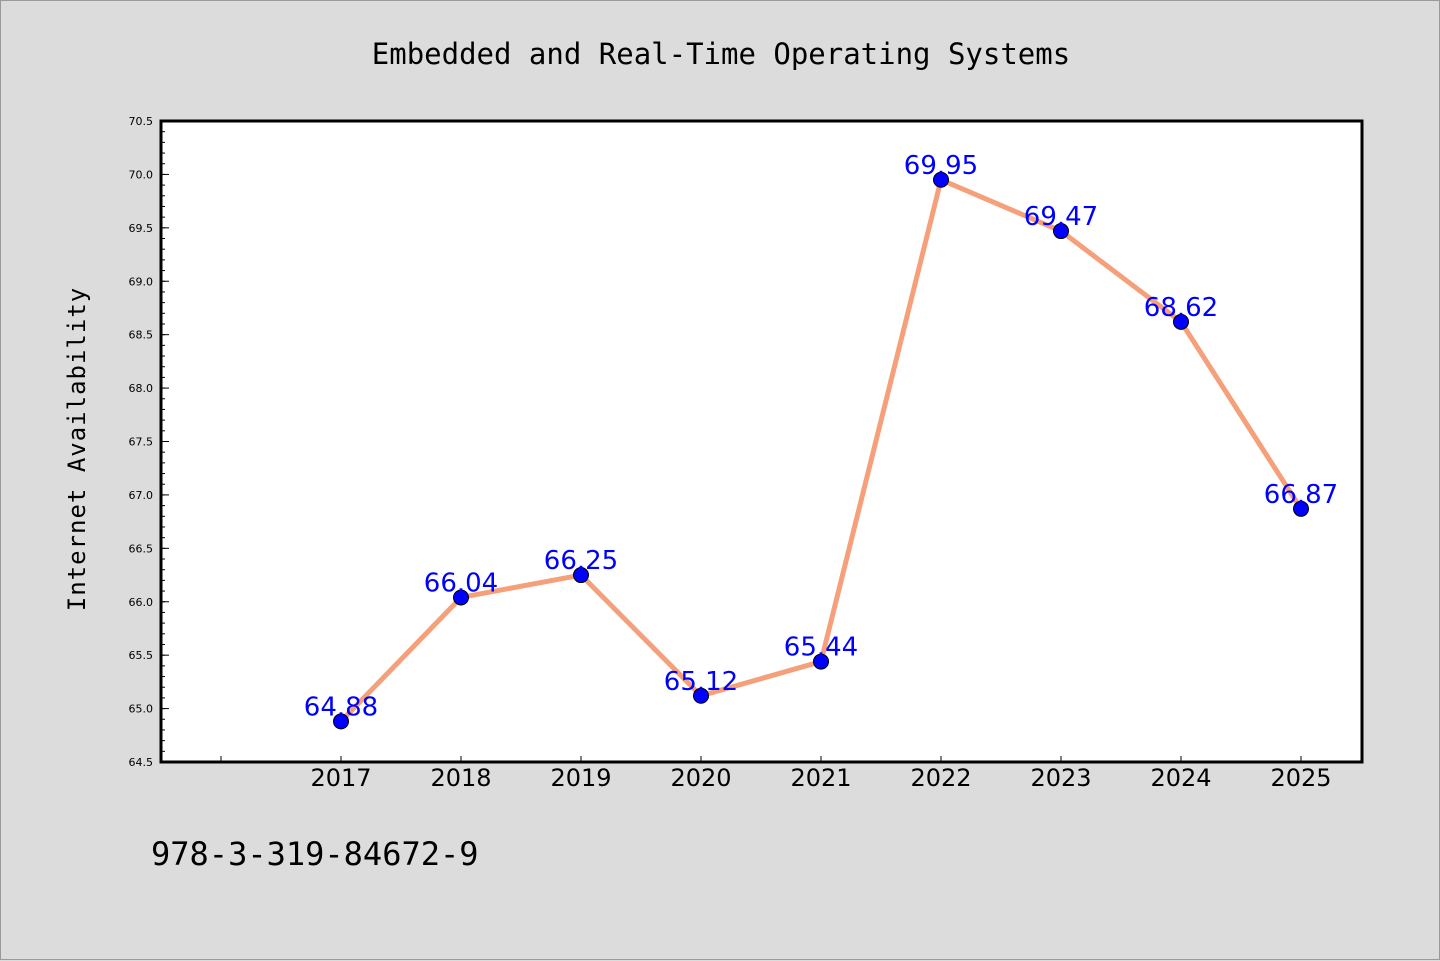  I want to click on data-label: 66.04, so click(461, 583).